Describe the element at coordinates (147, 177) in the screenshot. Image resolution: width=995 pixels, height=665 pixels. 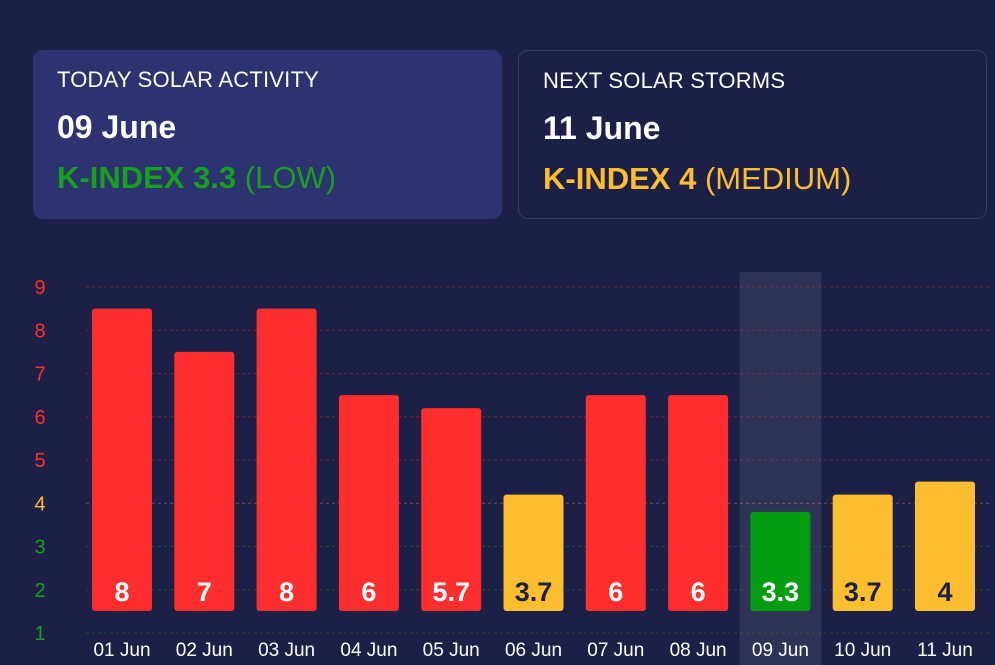
I see `today-kindex-value: K-INDEX 3.3` at that location.